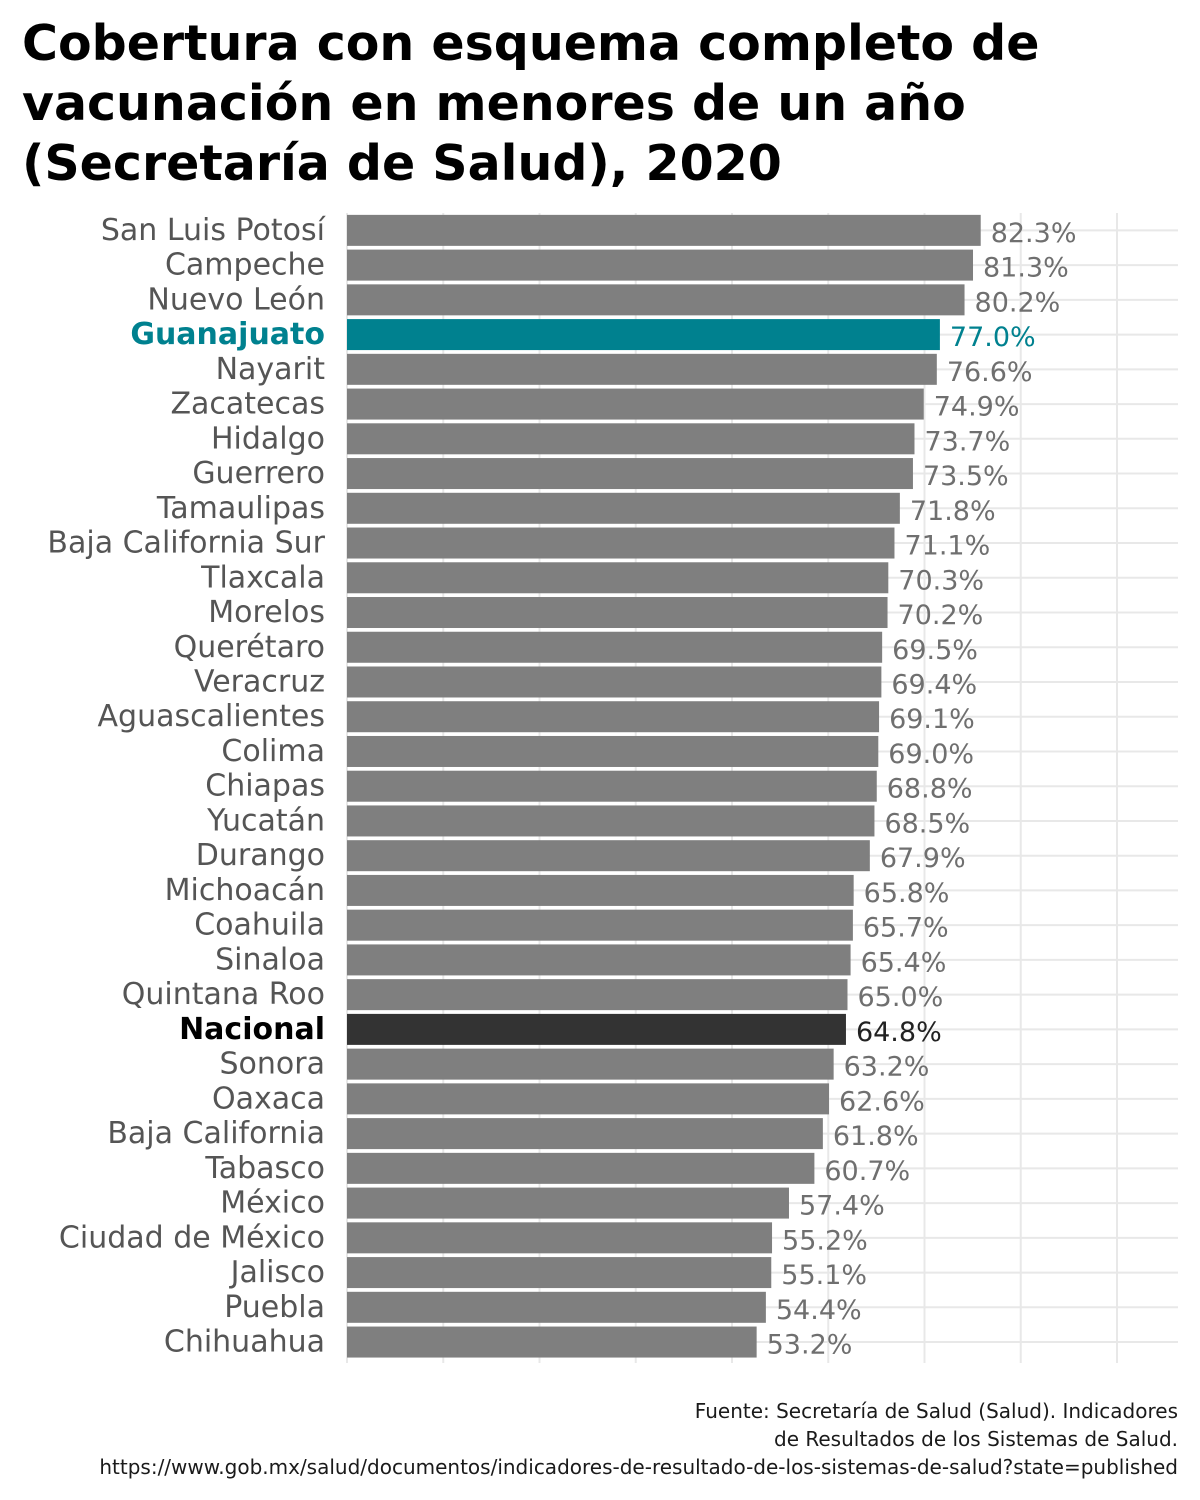 The image size is (1200, 1500). I want to click on value-label: 73.7%, so click(967, 441).